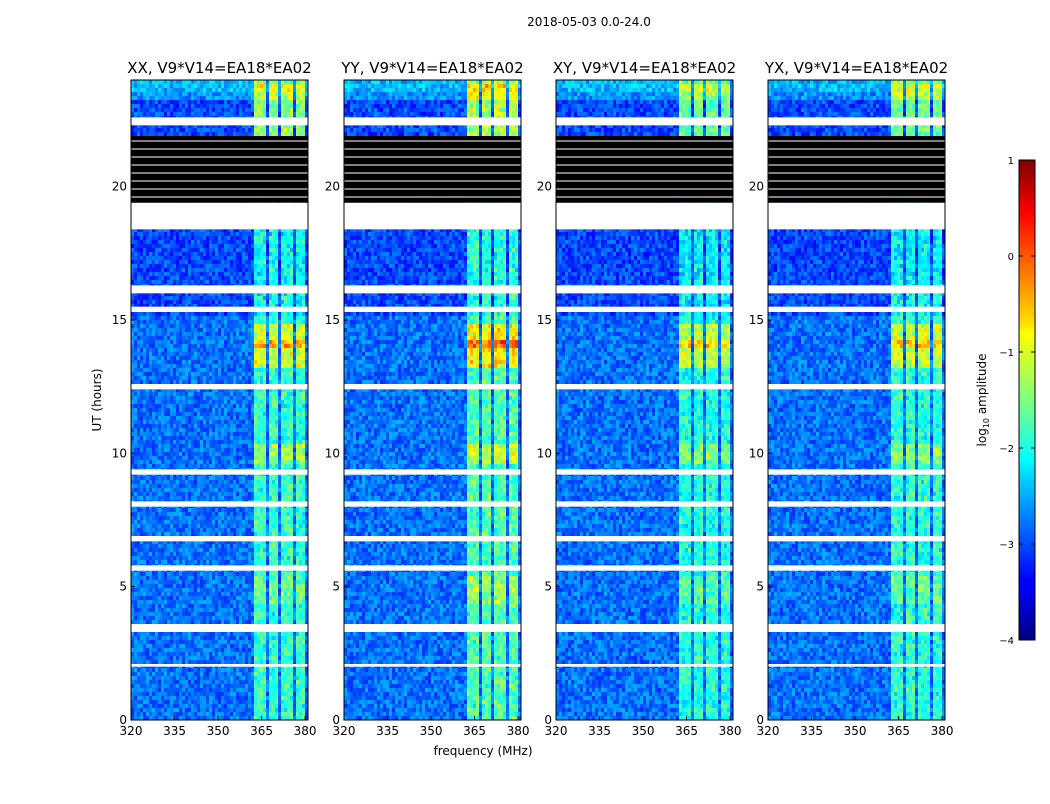  I want to click on y-axis-label: UT (hours), so click(97, 399).